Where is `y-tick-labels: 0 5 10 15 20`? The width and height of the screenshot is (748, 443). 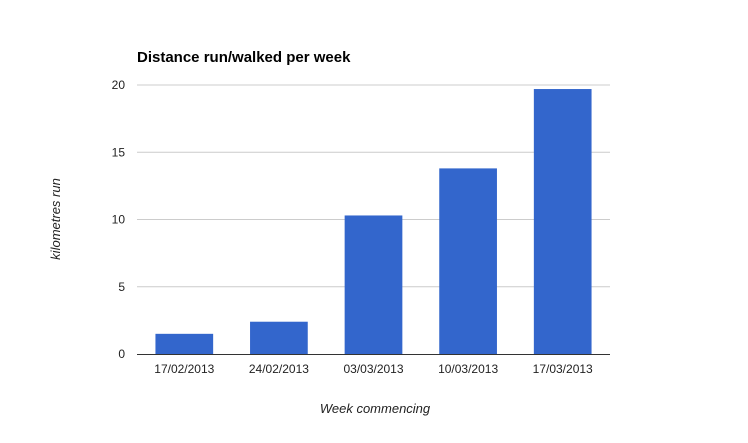 y-tick-labels: 0 5 10 15 20 is located at coordinates (119, 219).